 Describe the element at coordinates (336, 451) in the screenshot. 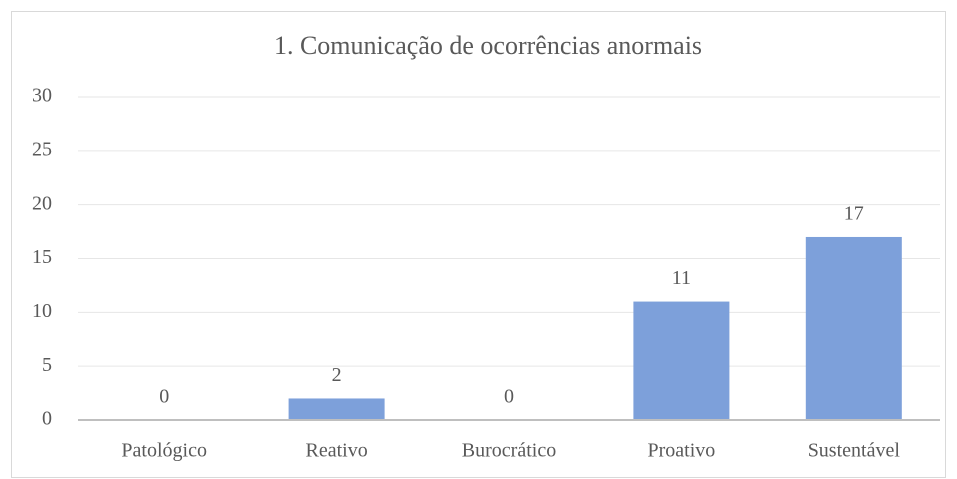

I see `x-tick-label: Reativo` at that location.